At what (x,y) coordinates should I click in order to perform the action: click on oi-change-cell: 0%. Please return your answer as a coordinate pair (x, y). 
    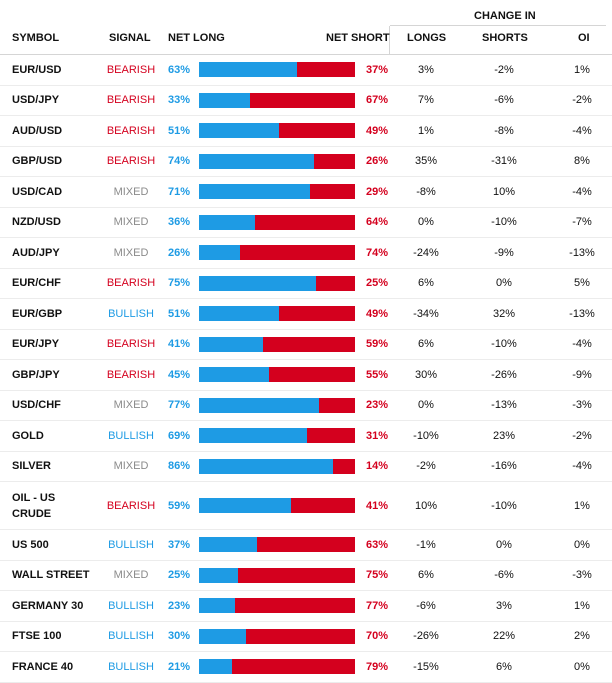
    Looking at the image, I should click on (582, 544).